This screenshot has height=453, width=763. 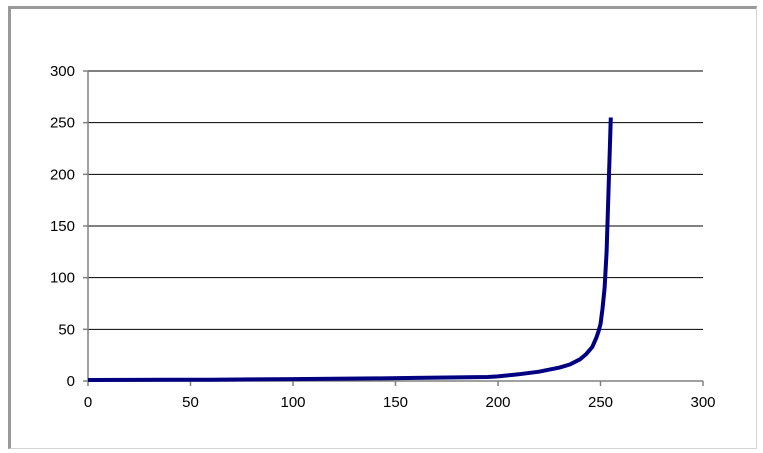 What do you see at coordinates (600, 402) in the screenshot?
I see `x-tick-label: 250` at bounding box center [600, 402].